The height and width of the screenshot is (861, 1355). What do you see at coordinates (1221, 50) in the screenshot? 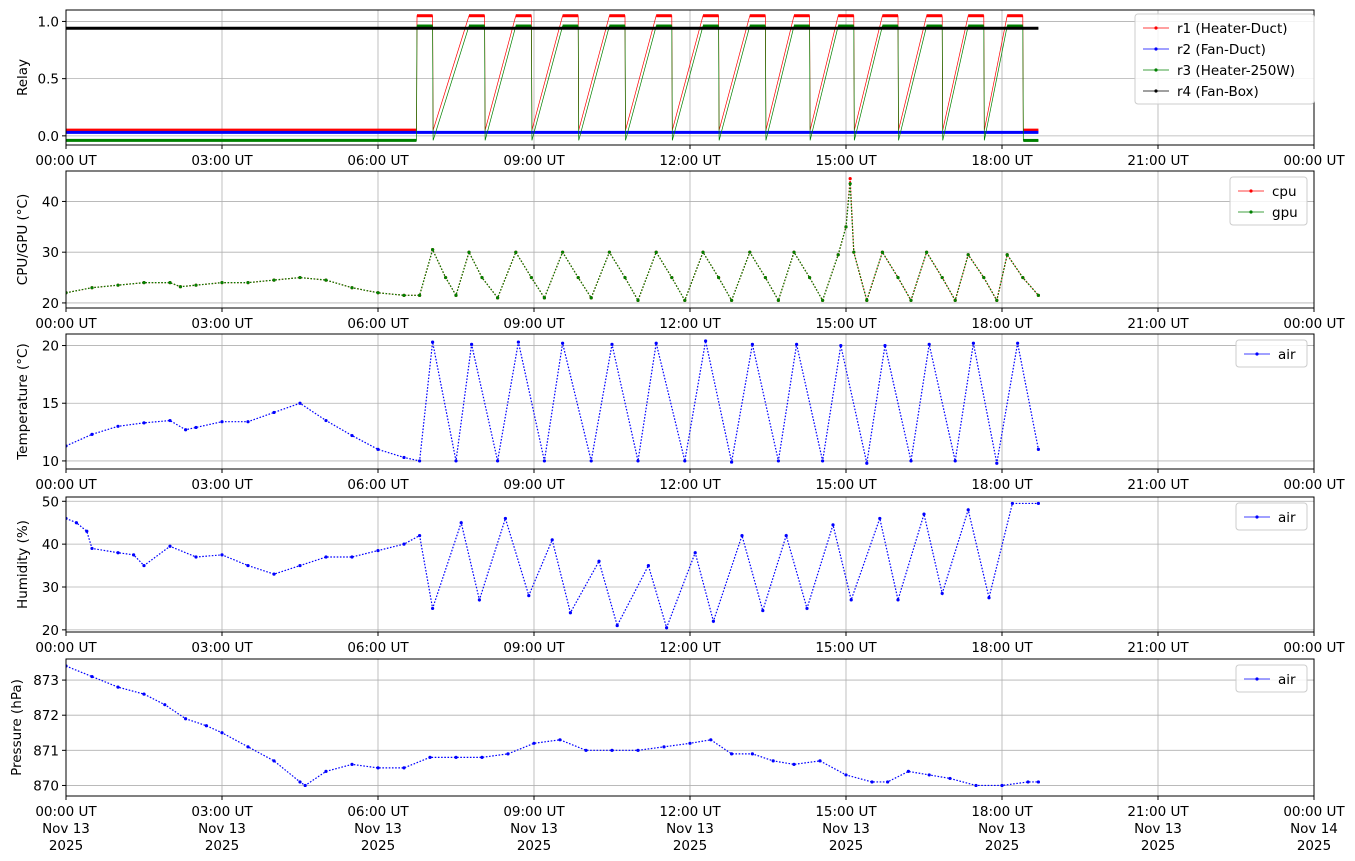
I see `legend-label: r2 (Fan-Duct)` at bounding box center [1221, 50].